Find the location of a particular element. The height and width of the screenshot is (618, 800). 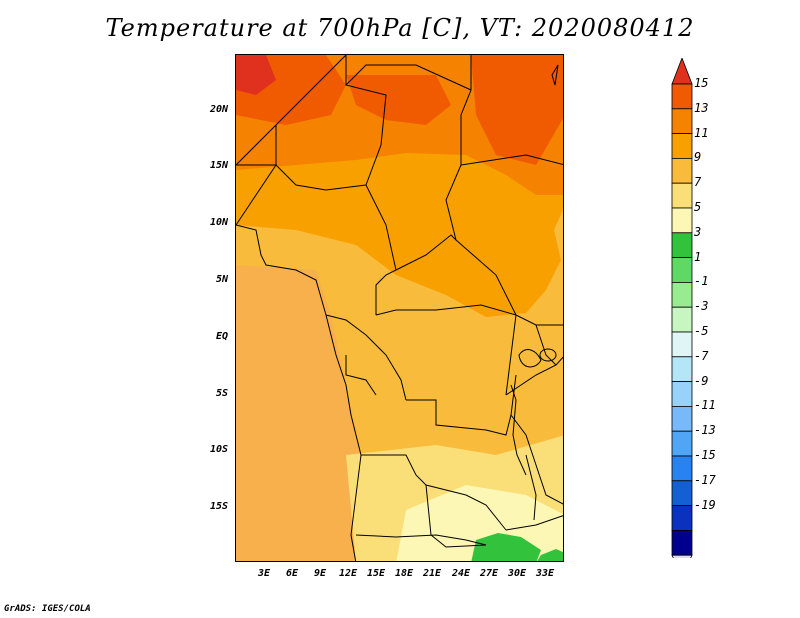

lon-label-33e: 33E is located at coordinates (545, 573).